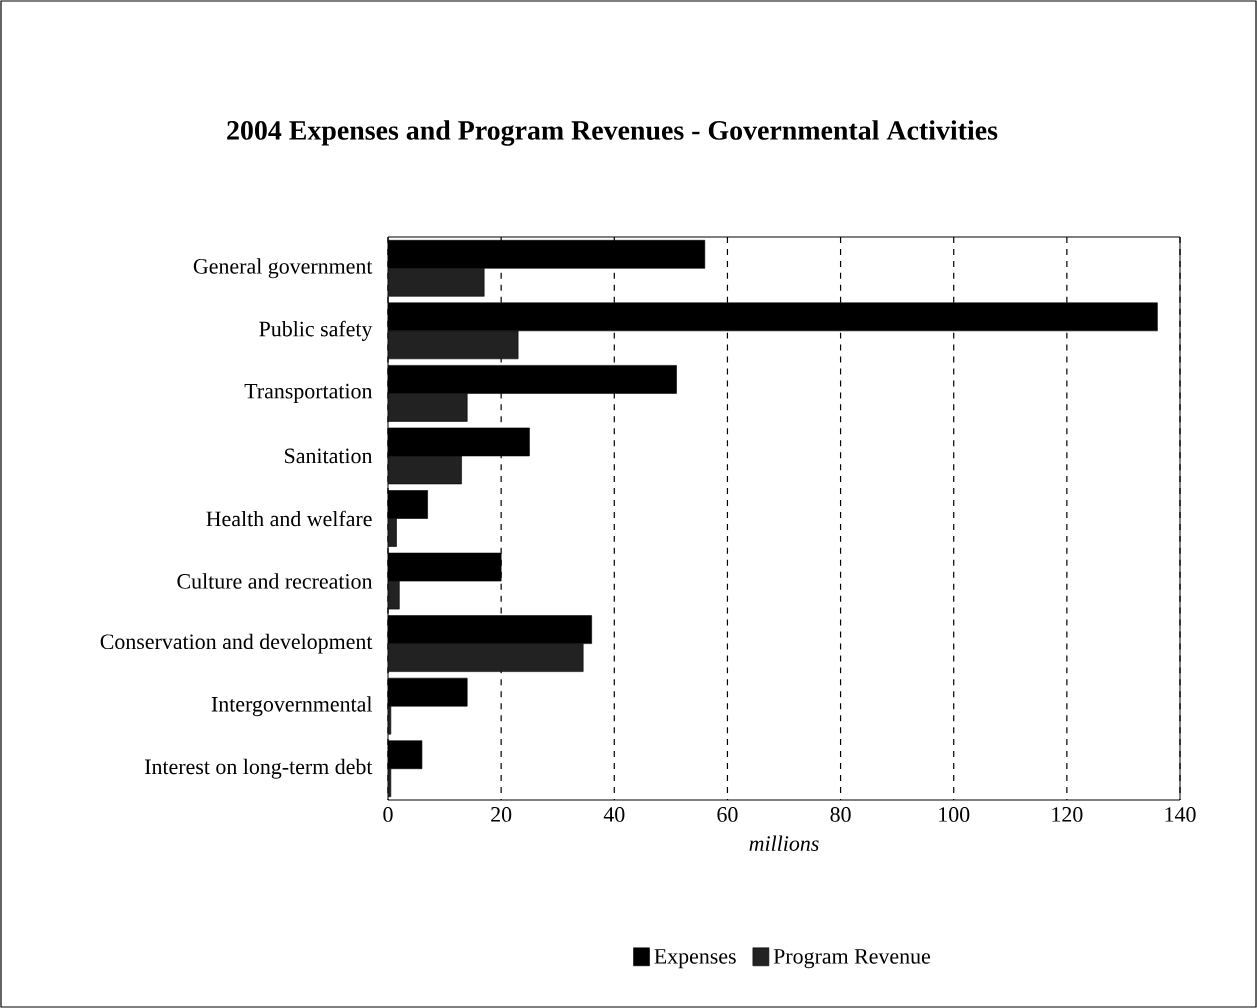 The image size is (1257, 1008). Describe the element at coordinates (275, 581) in the screenshot. I see `y-tick-label: Culture and recreation` at that location.